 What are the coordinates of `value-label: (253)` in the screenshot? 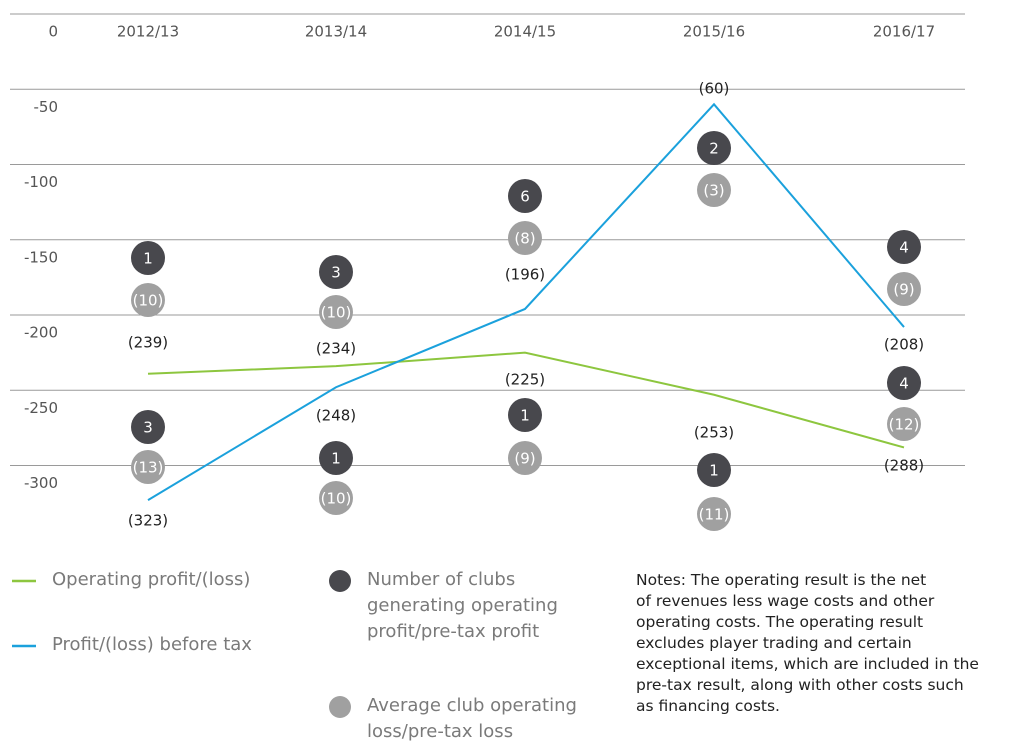 It's located at (714, 433).